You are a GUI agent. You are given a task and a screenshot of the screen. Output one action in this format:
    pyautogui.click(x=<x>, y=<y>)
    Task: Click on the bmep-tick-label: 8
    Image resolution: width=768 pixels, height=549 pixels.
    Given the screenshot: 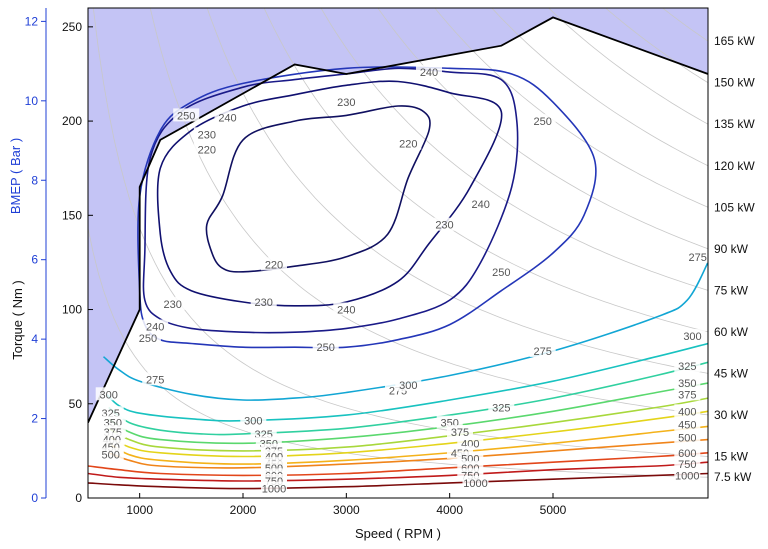 What is the action you would take?
    pyautogui.click(x=34, y=180)
    